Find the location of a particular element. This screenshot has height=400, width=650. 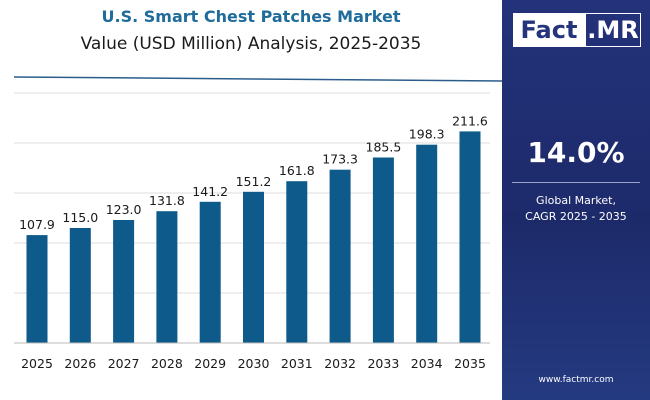

value-label-2032: 173.3 is located at coordinates (340, 159).